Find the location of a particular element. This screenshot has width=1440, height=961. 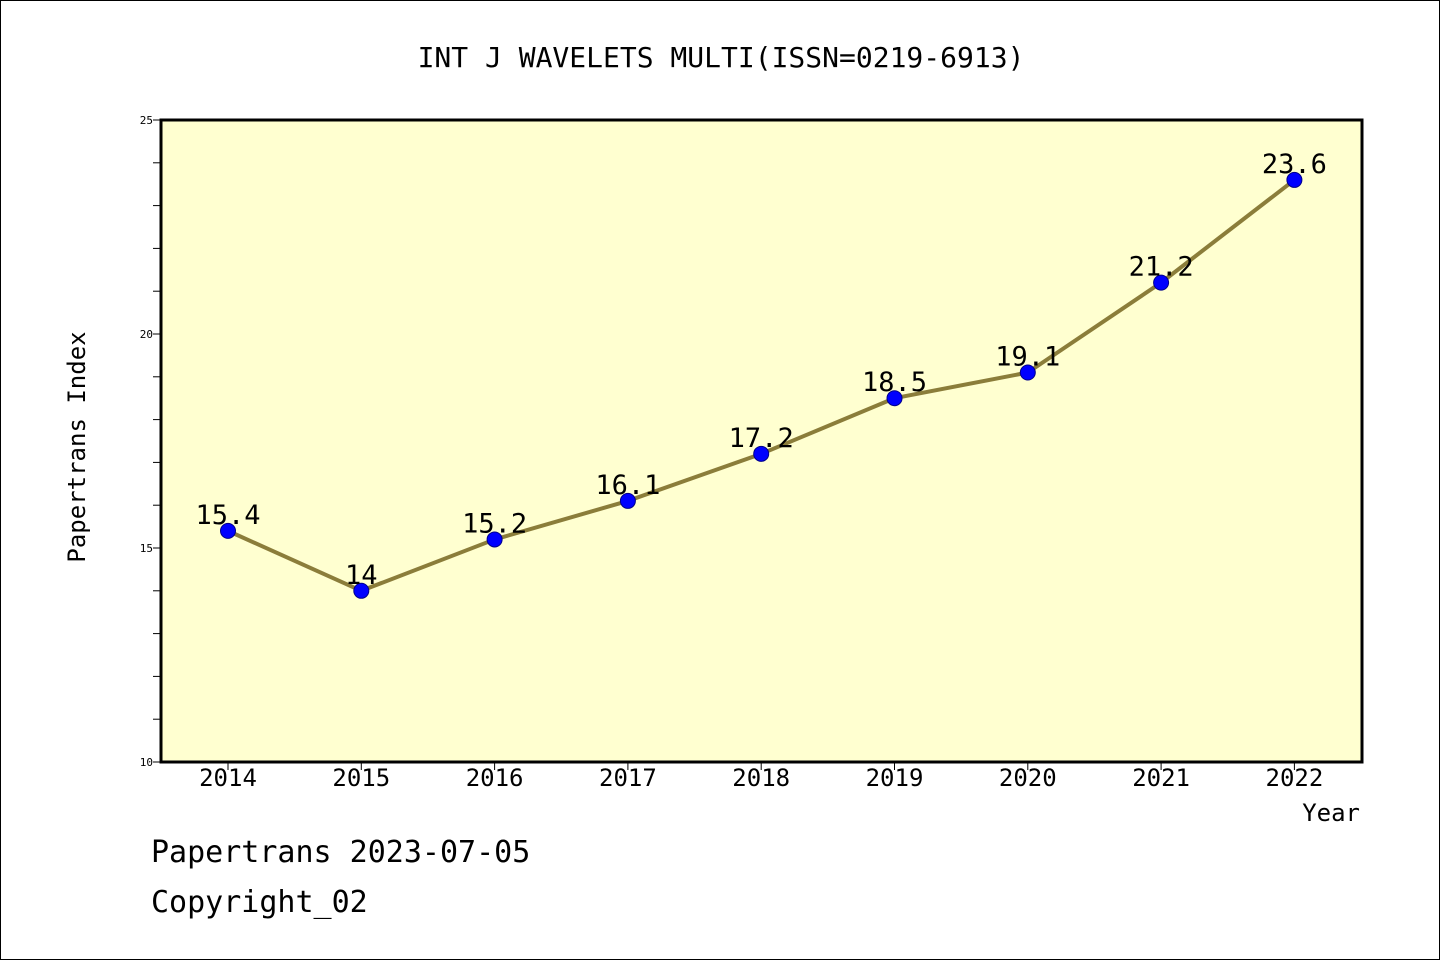

y-tick-label: 25 is located at coordinates (146, 120).